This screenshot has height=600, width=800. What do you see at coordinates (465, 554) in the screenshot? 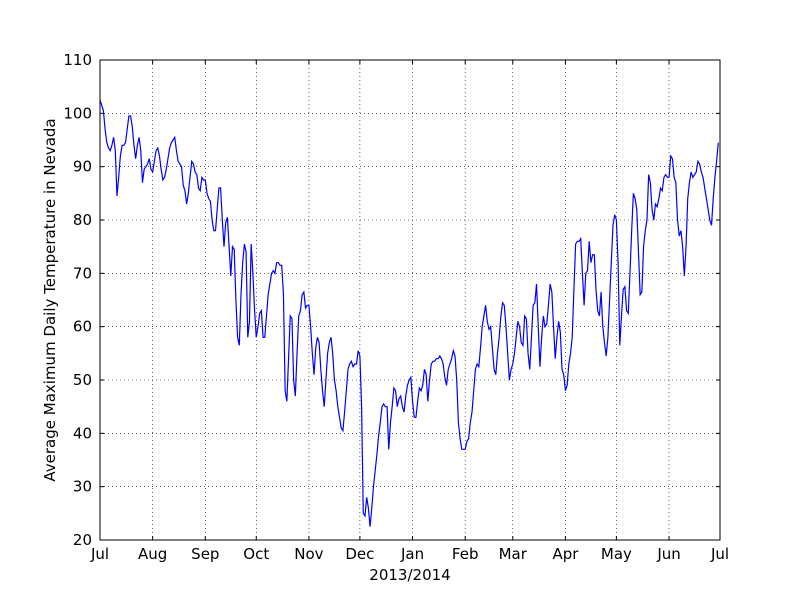
I see `x-tick-label: Feb` at bounding box center [465, 554].